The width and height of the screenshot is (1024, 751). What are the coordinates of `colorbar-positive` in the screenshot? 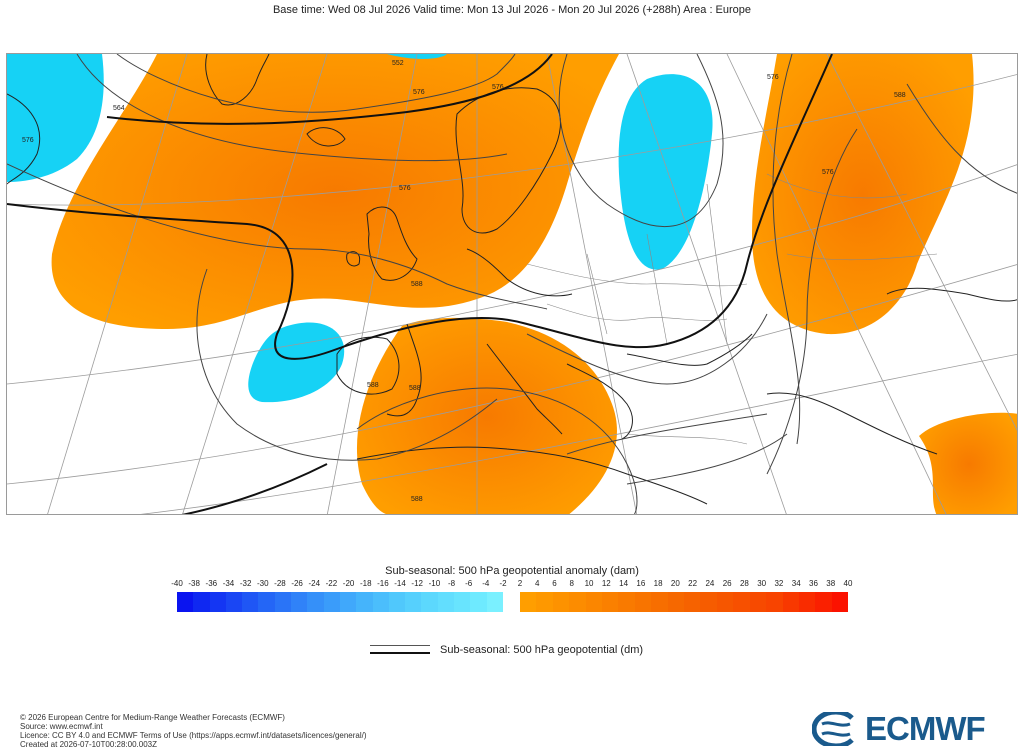 It's located at (684, 602).